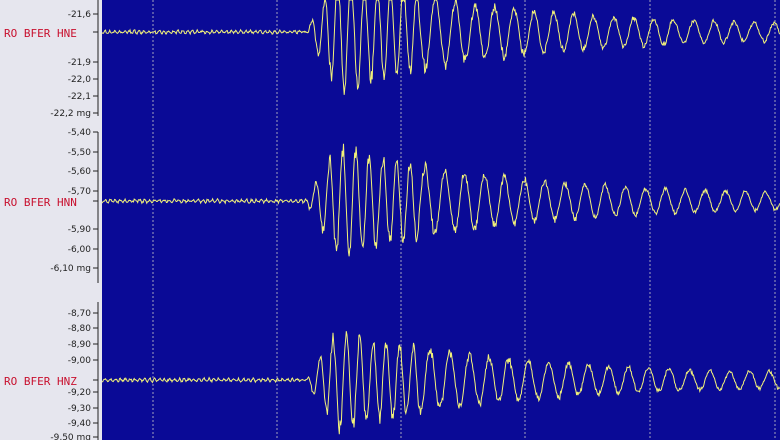 The width and height of the screenshot is (780, 440). I want to click on tick-label: -21,9, so click(80, 63).